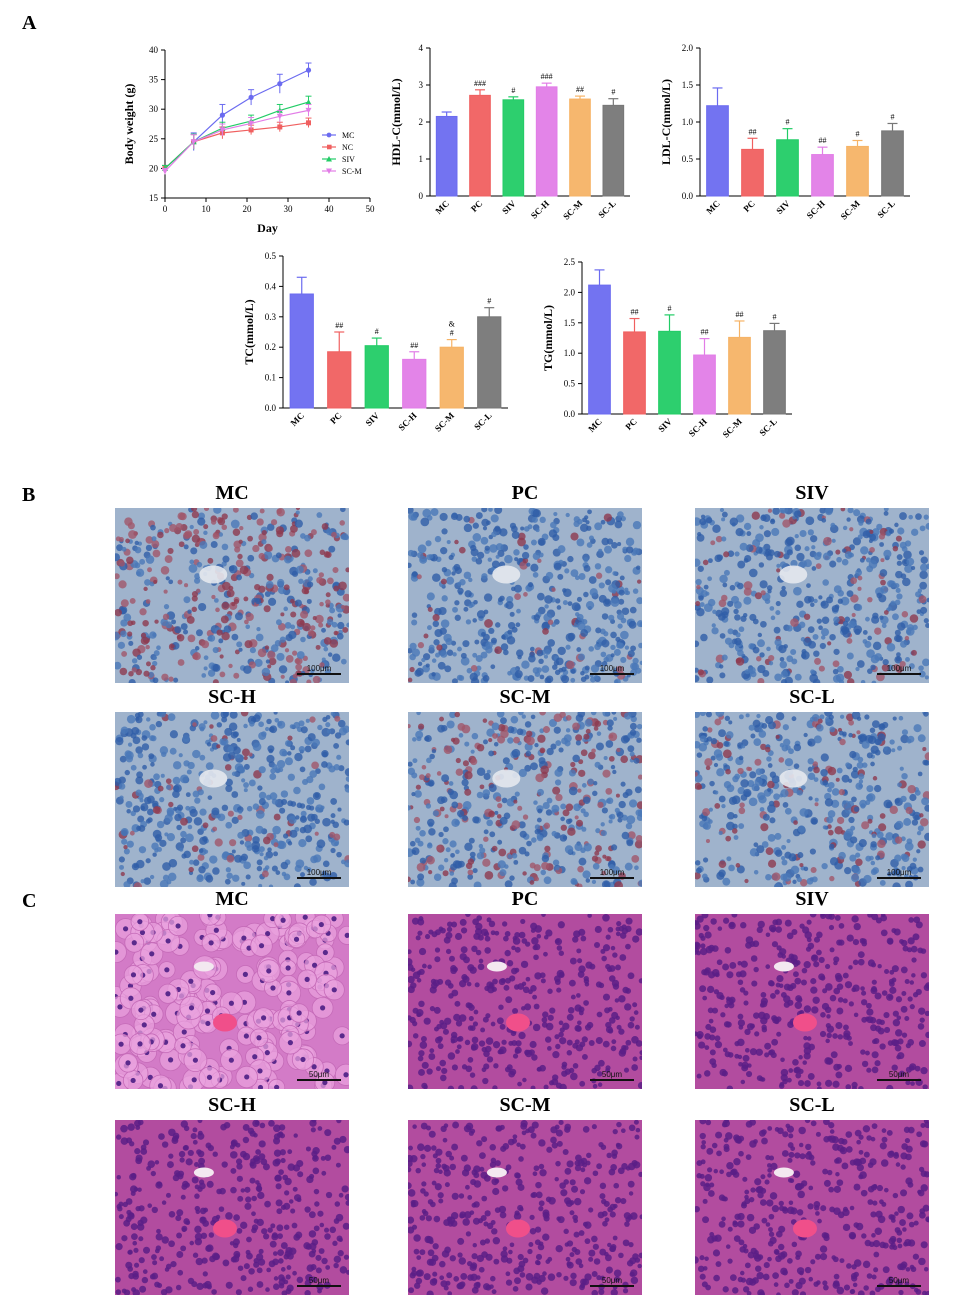 The image size is (955, 1314). I want to click on y-axis-title: TC(mmol/L), so click(249, 331).